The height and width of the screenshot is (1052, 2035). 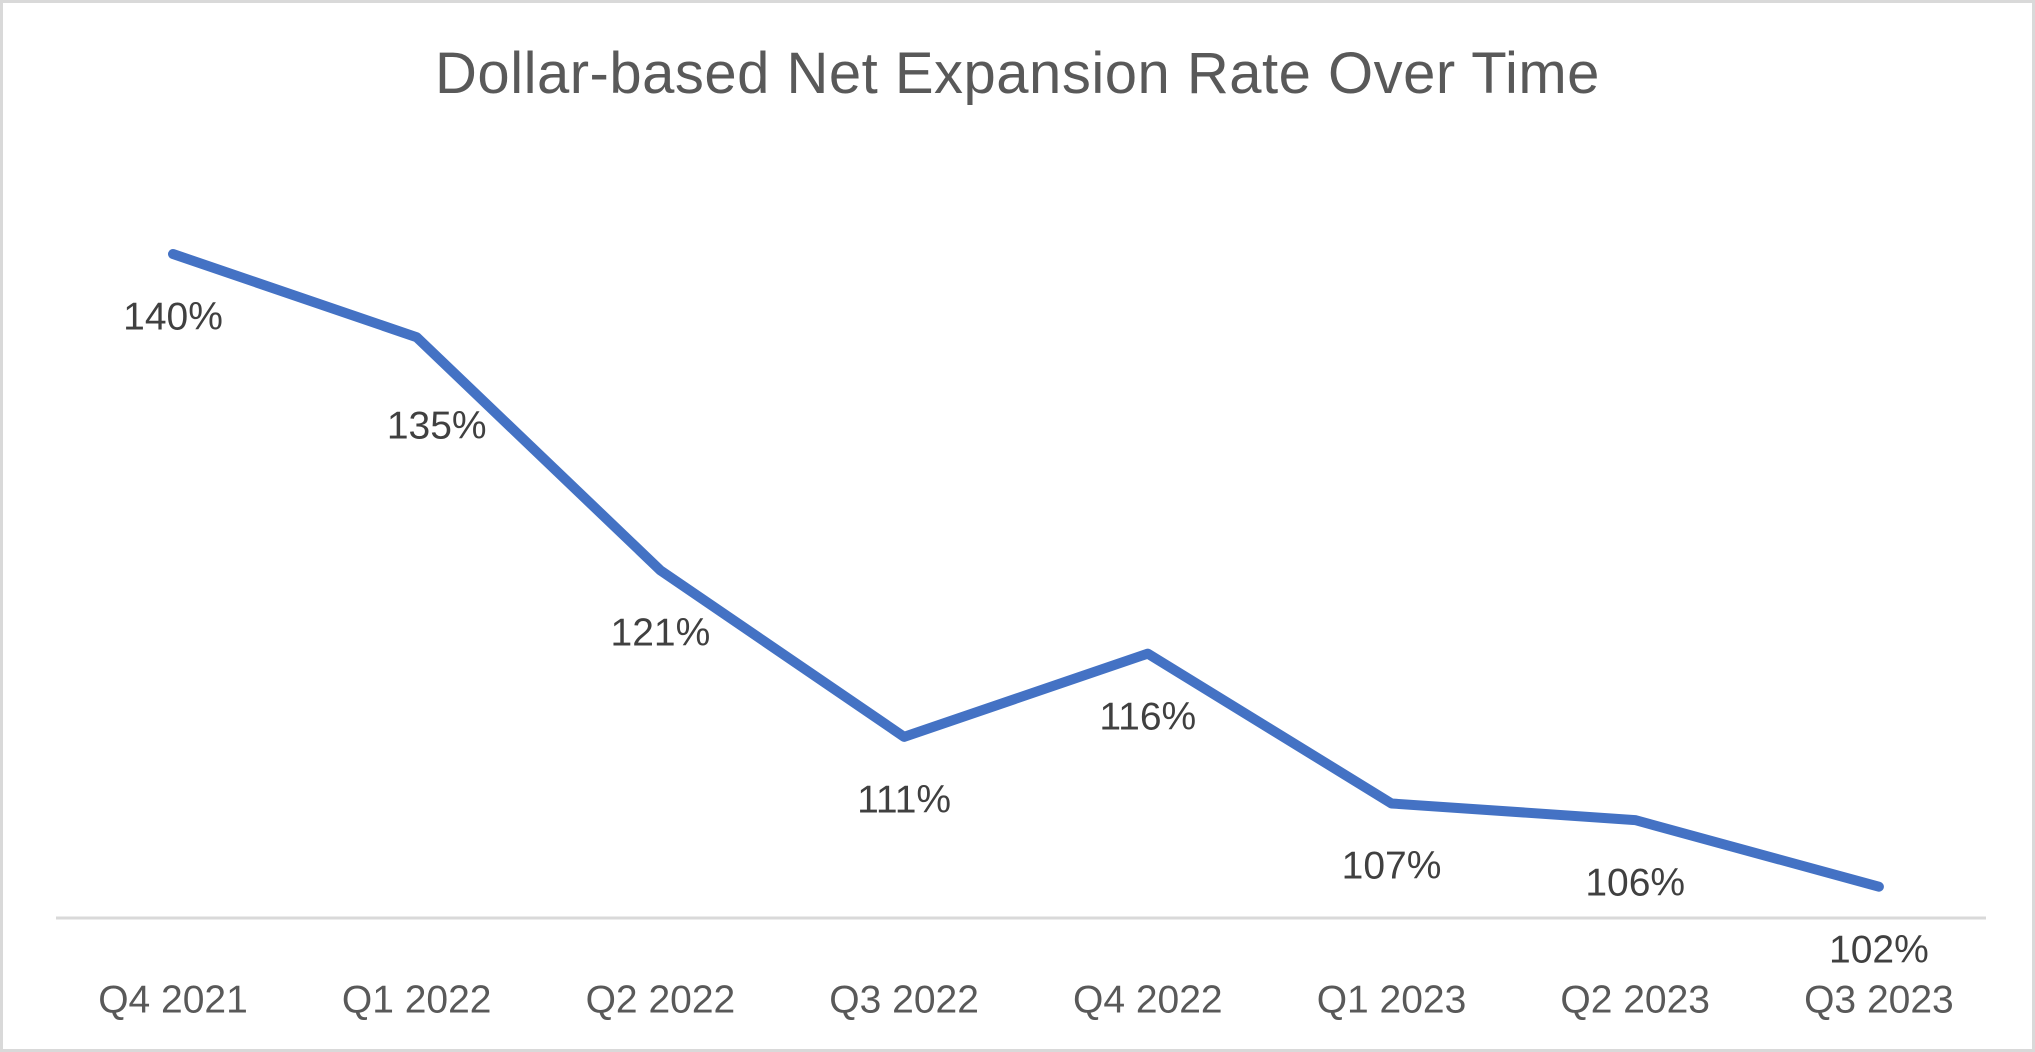 I want to click on x-axis-label: Q3 2023, so click(x=1879, y=1000).